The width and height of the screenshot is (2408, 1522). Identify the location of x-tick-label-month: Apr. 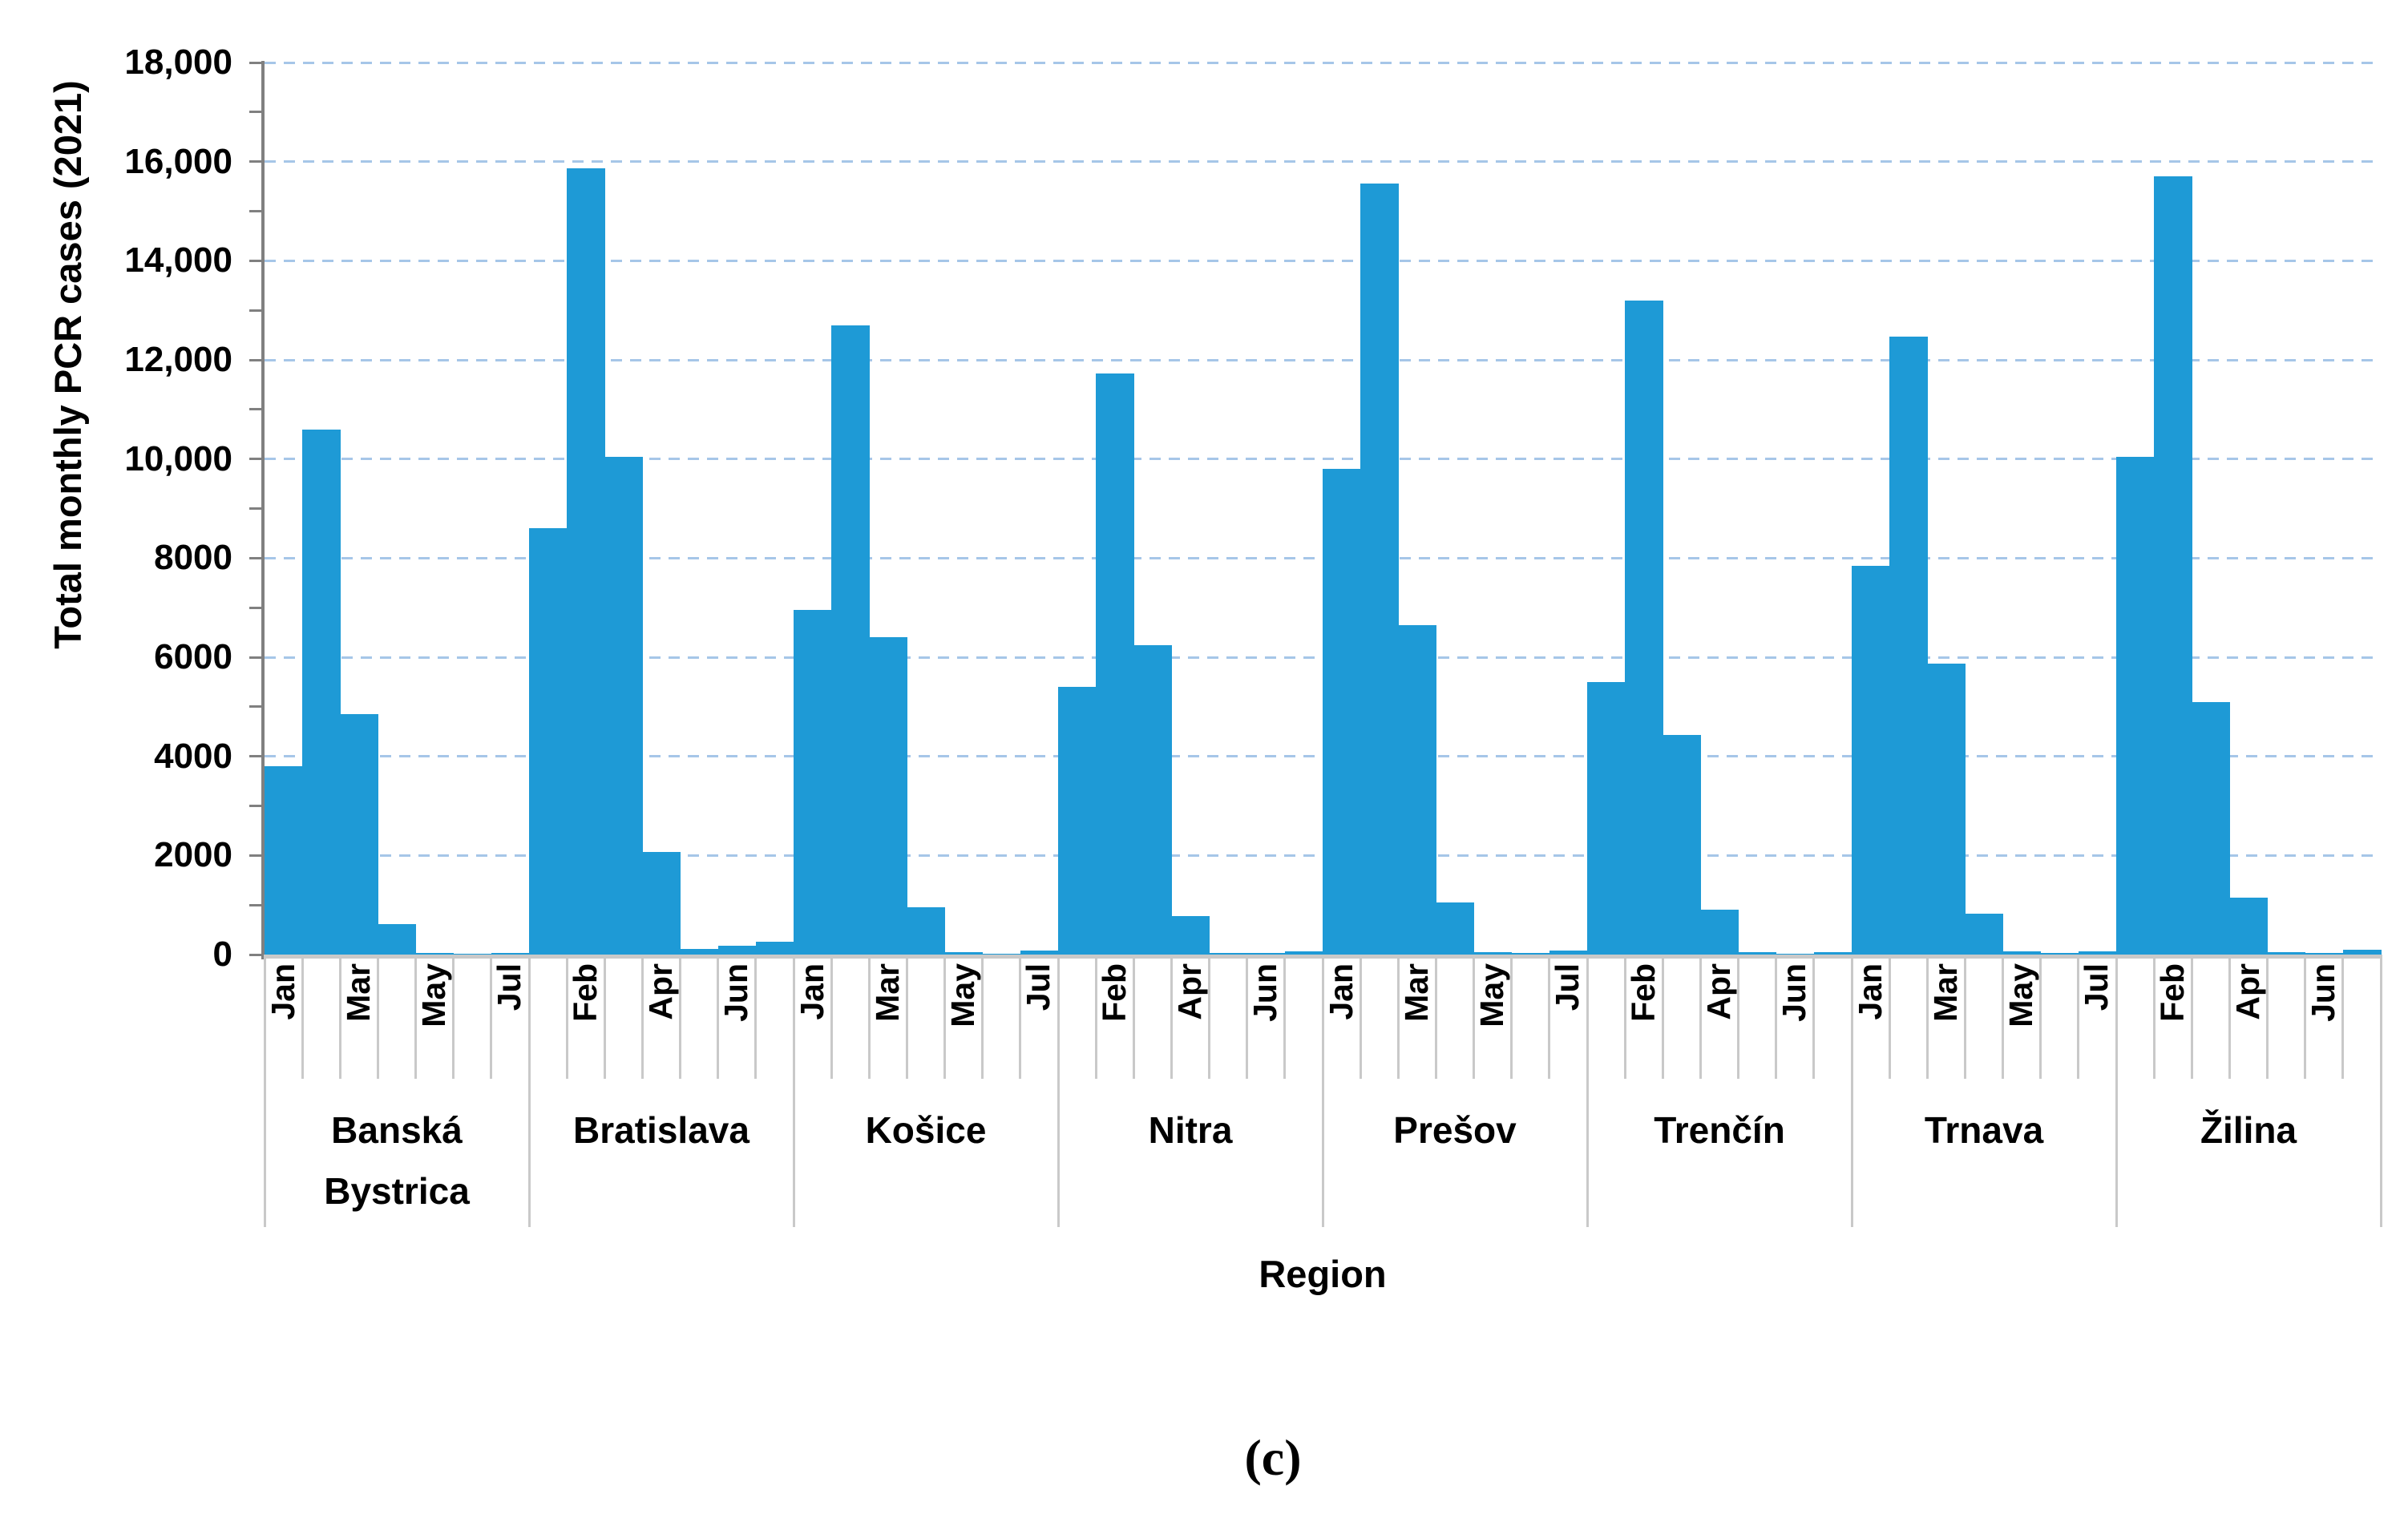
(2247, 991).